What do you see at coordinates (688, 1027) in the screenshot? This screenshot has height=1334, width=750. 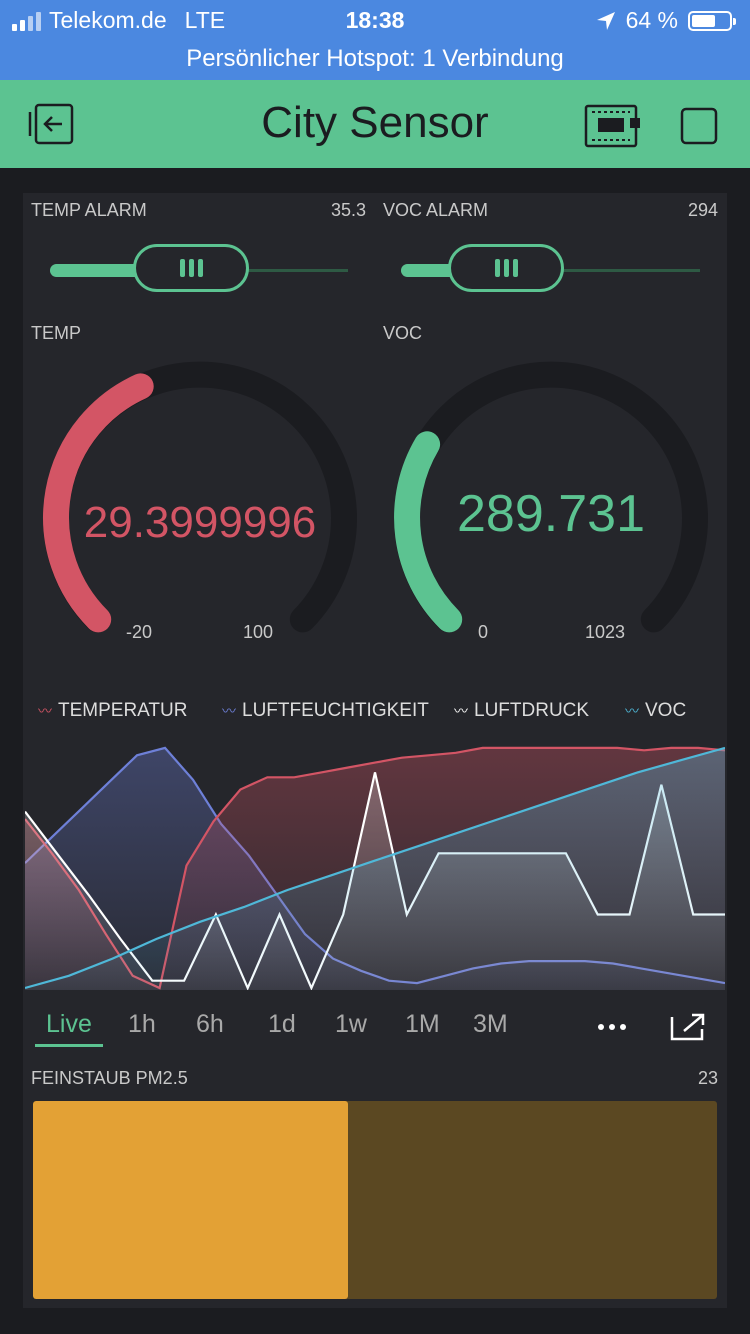 I see `export-icon` at bounding box center [688, 1027].